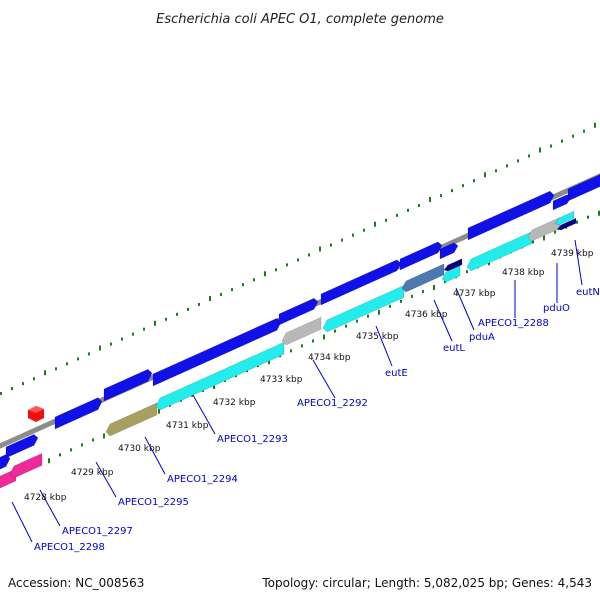  I want to click on gene-label: APECO1_2298, so click(69, 547).